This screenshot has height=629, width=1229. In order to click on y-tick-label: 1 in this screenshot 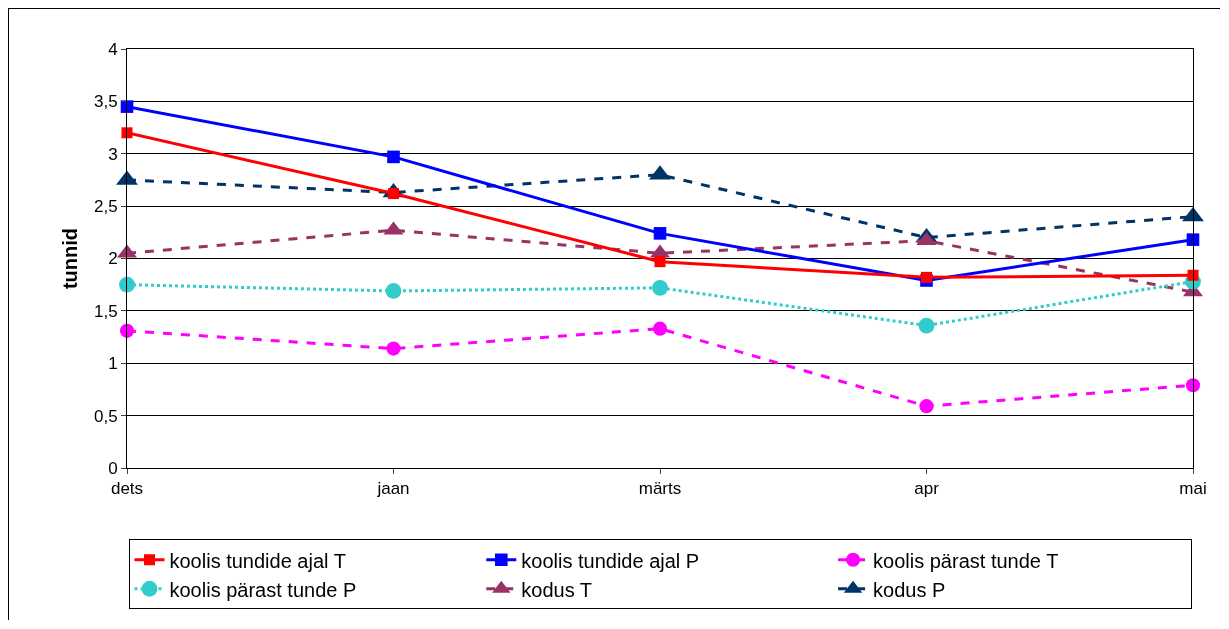, I will do `click(113, 364)`.